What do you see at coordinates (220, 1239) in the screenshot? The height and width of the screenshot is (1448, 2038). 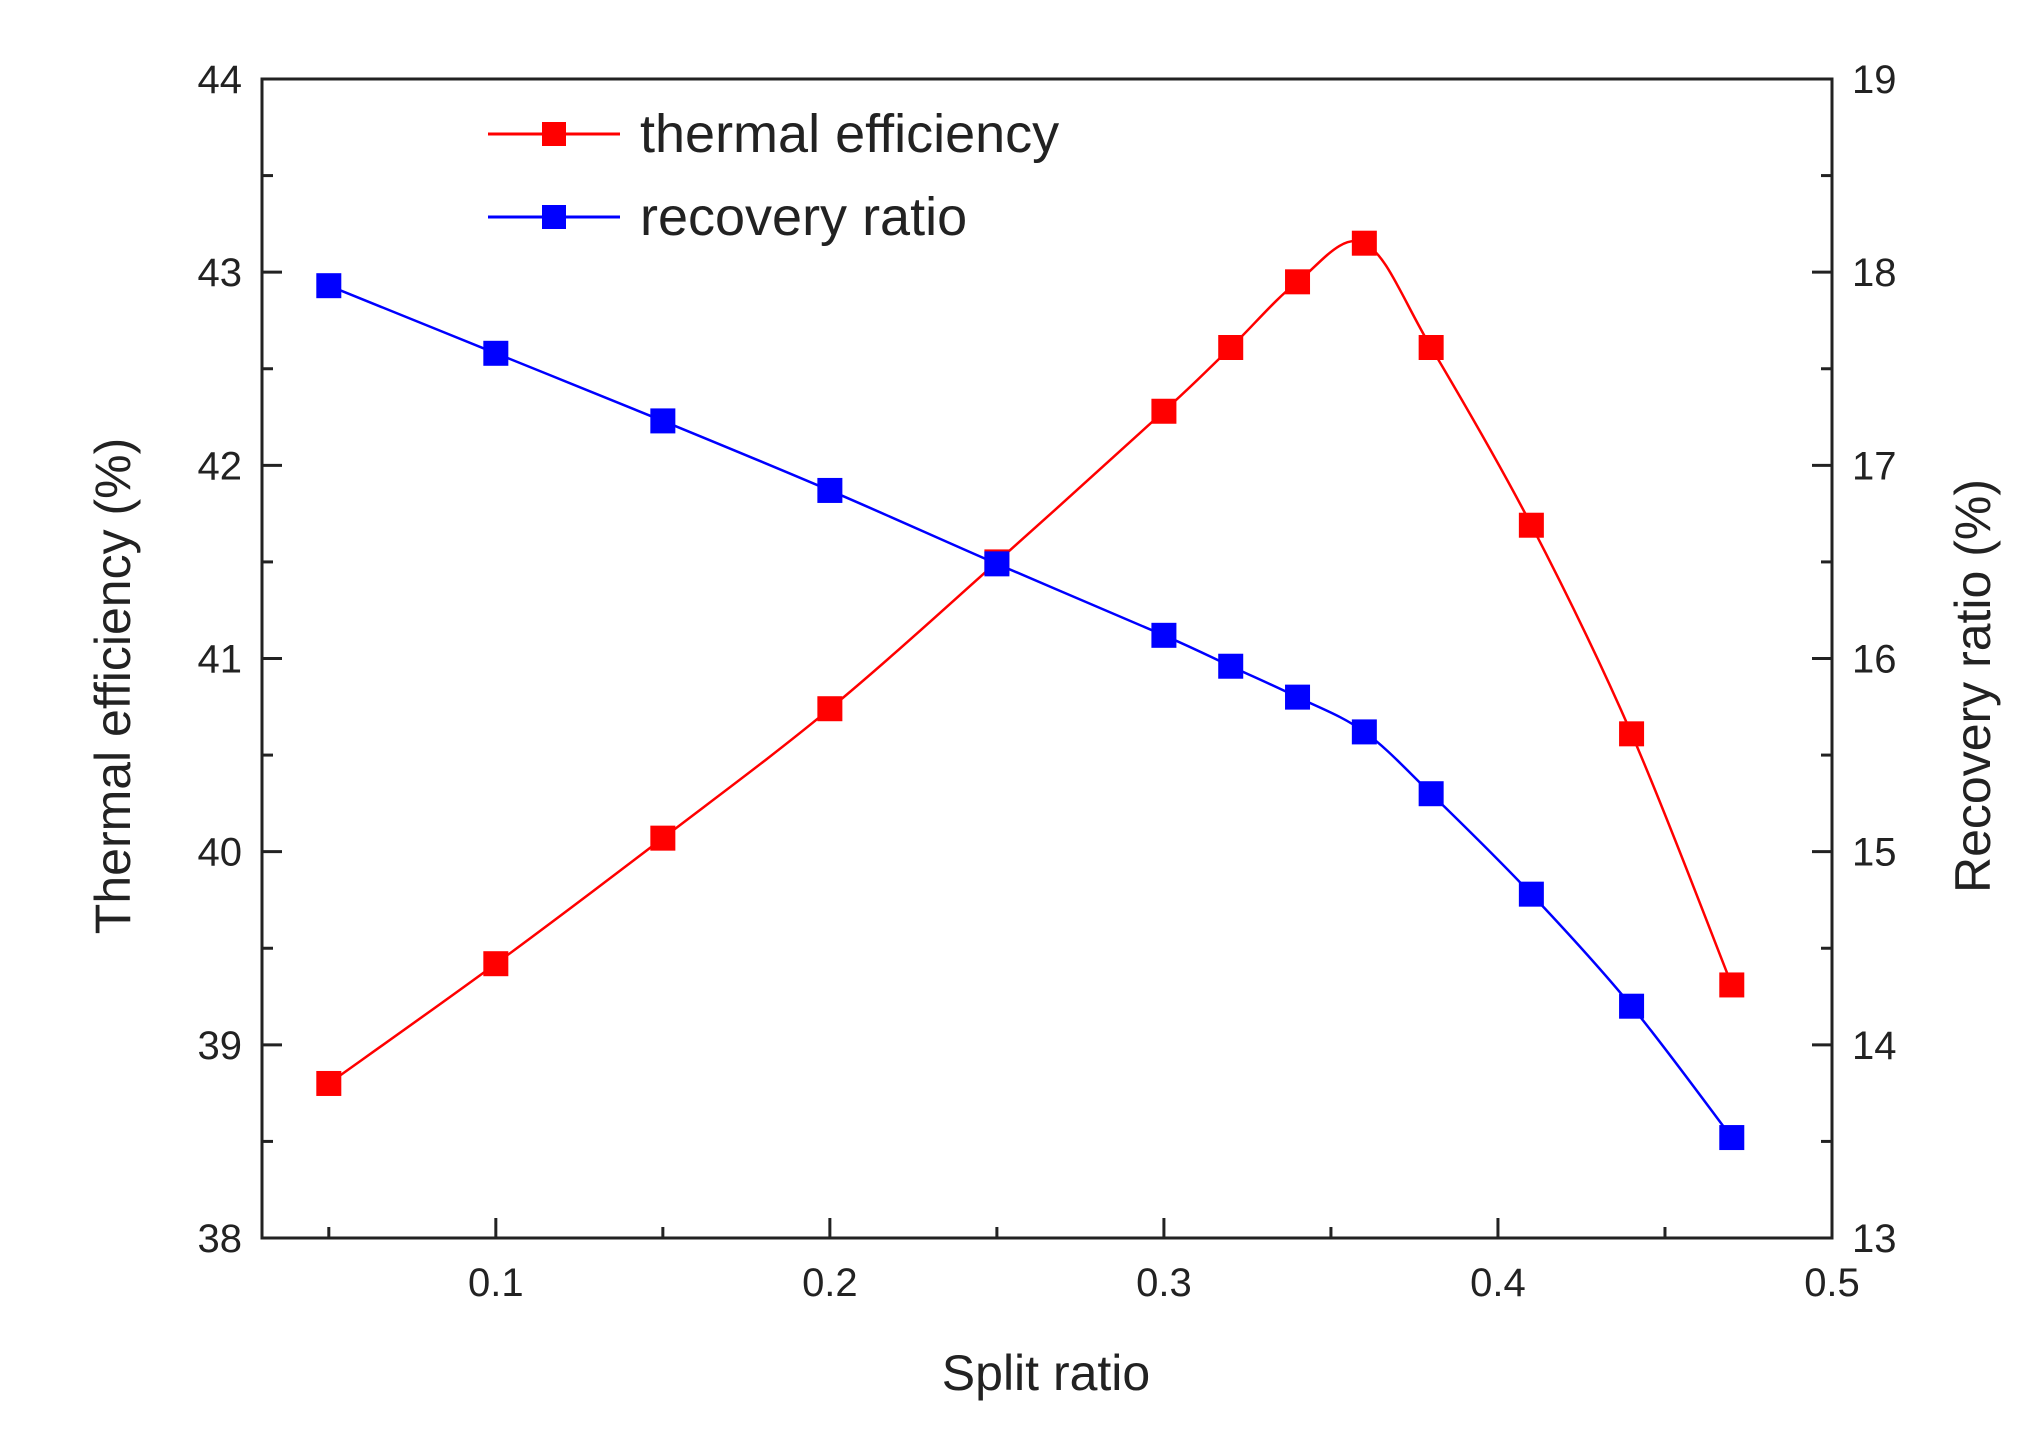 I see `left-y-tick-label: 38` at bounding box center [220, 1239].